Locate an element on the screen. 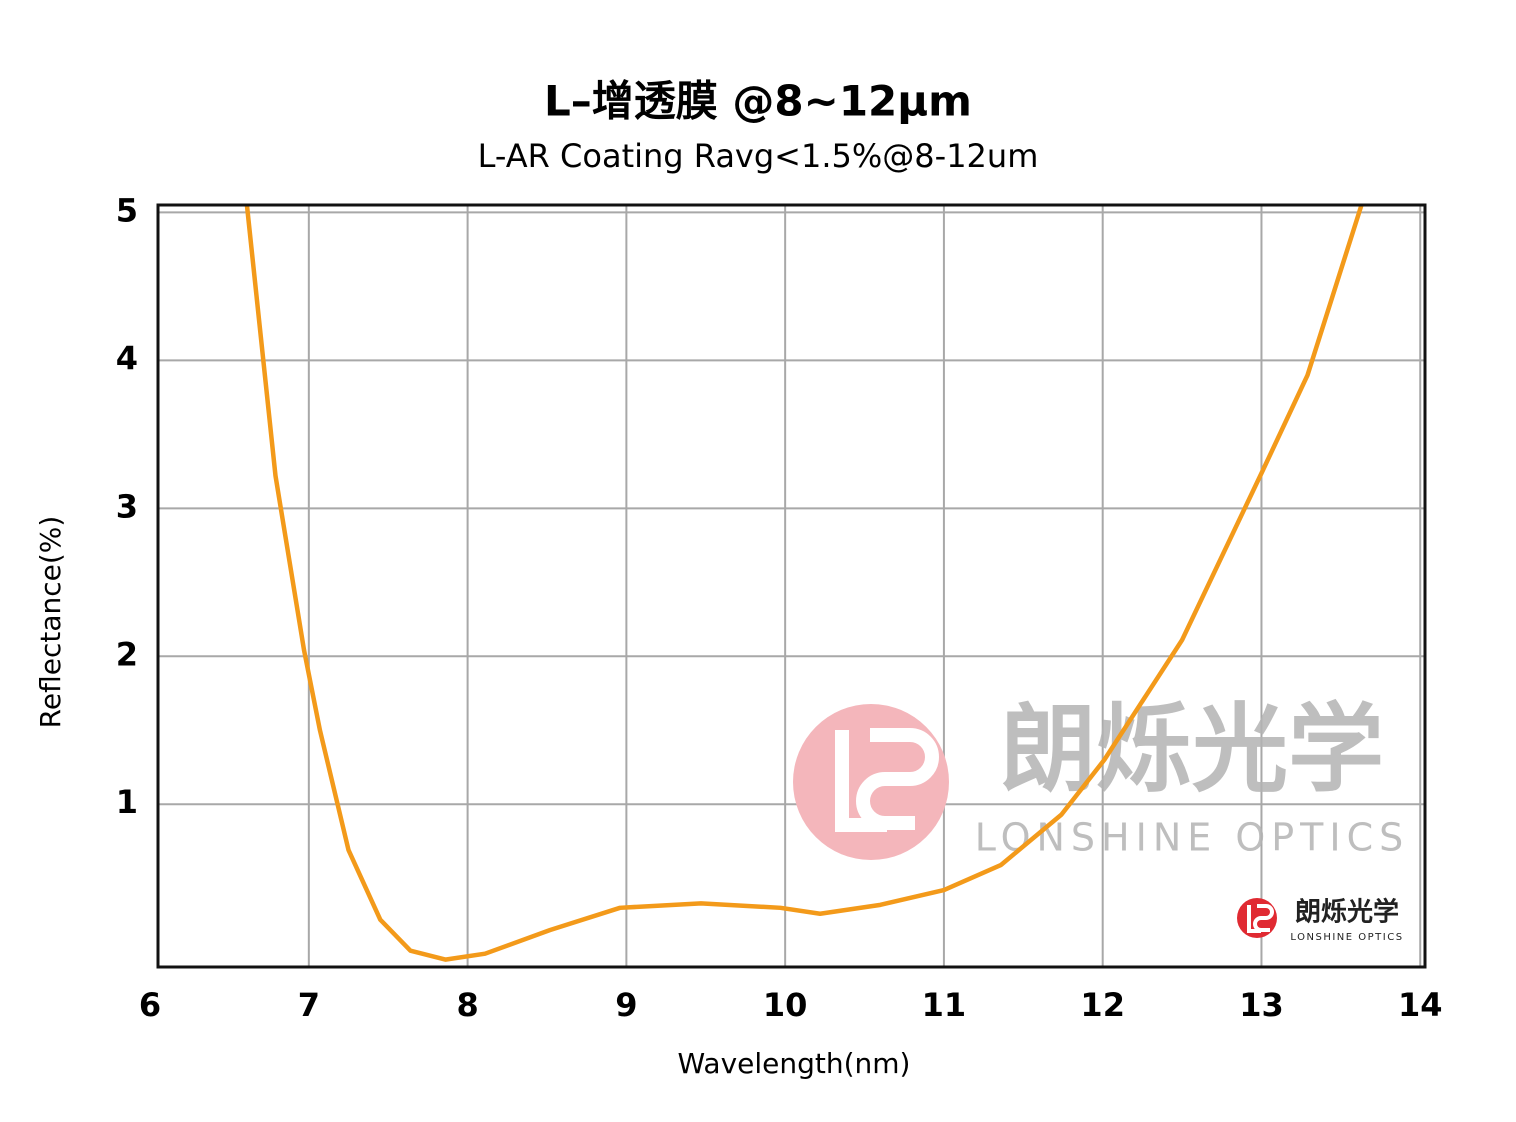 The height and width of the screenshot is (1122, 1516). y-tick-label: 2 is located at coordinates (127, 654).